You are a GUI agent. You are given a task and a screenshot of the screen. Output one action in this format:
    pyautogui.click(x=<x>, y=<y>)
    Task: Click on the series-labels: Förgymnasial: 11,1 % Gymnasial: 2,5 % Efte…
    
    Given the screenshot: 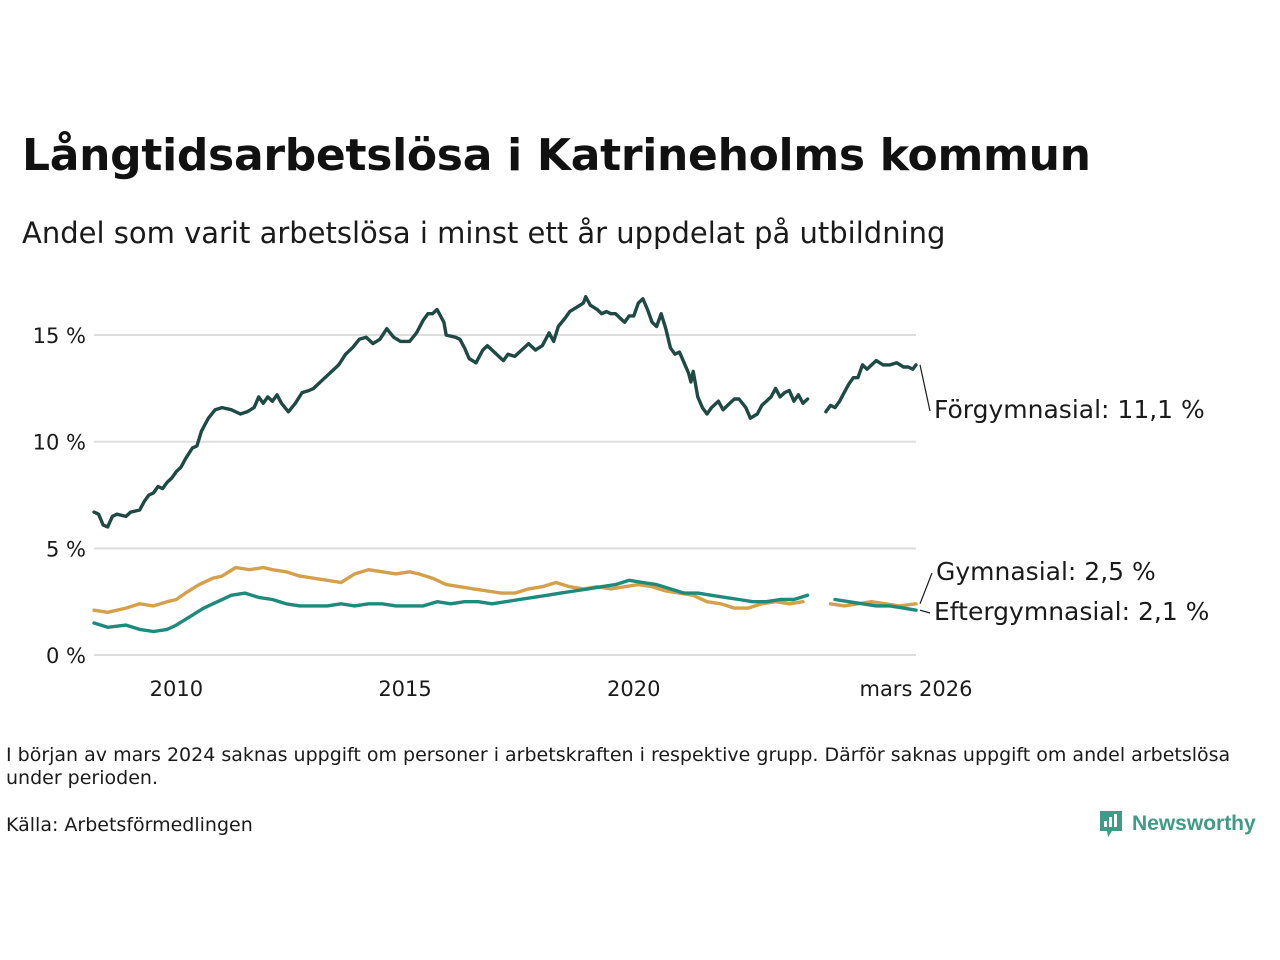 What is the action you would take?
    pyautogui.click(x=1064, y=495)
    